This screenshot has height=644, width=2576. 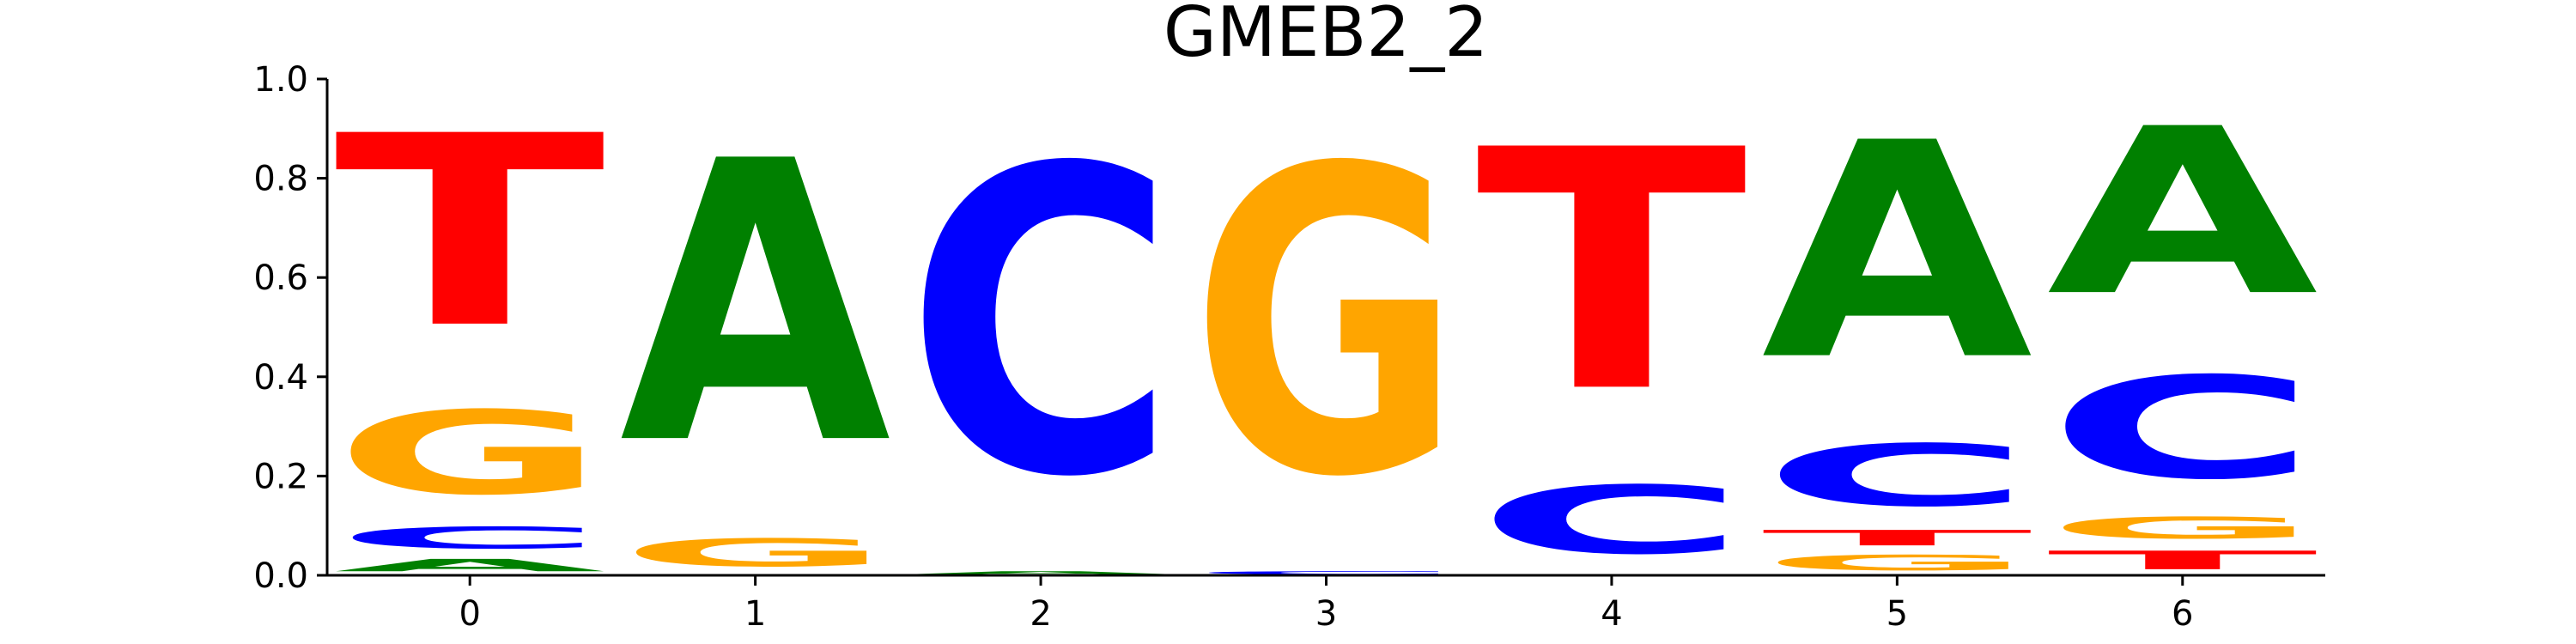 I want to click on logo-letter-C-pos-0: C, so click(x=470, y=538).